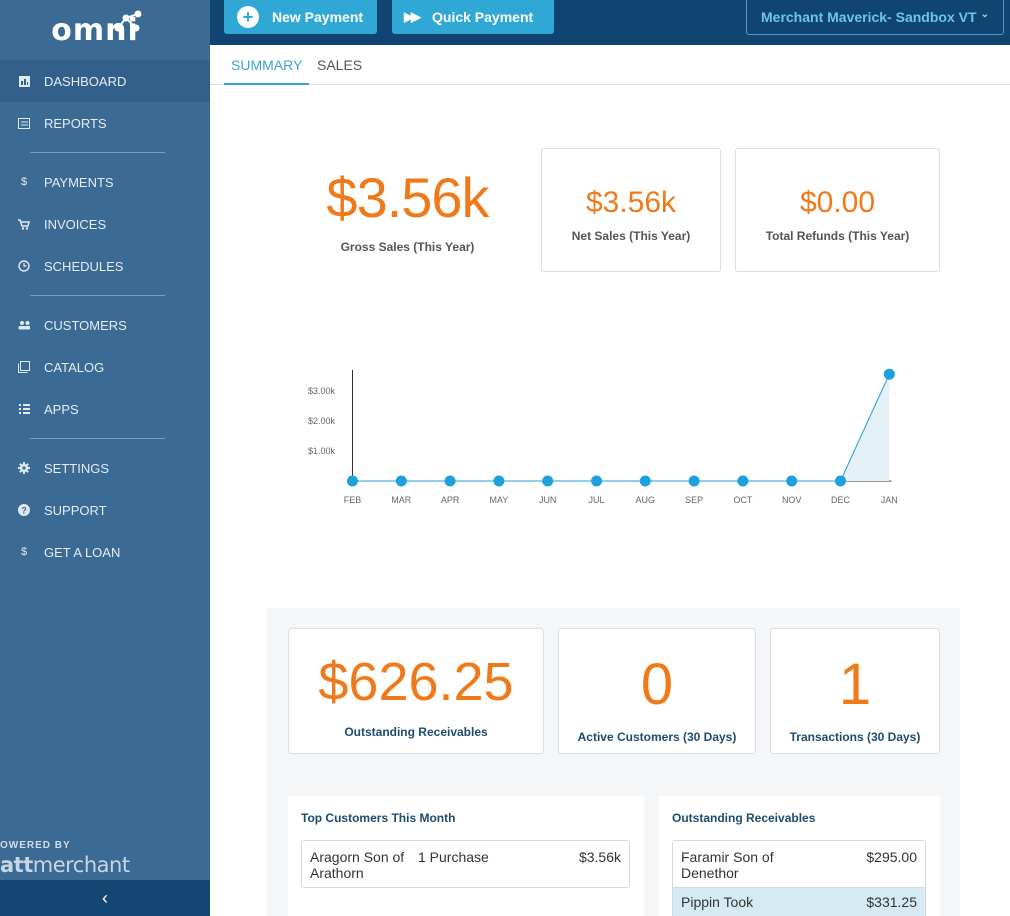 This screenshot has height=916, width=1010. I want to click on receivable-amount: $331.25, so click(891, 902).